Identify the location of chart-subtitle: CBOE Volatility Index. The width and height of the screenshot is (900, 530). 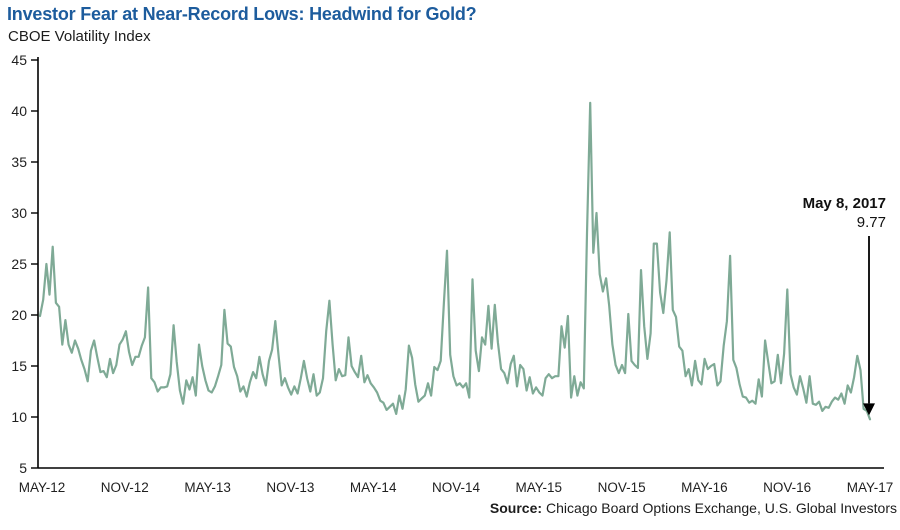
(79, 36).